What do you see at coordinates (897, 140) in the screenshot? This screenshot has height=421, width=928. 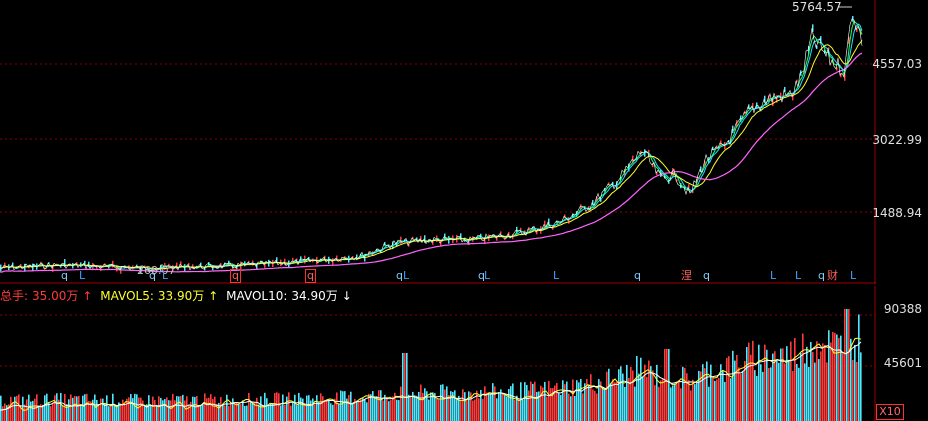 I see `price-axis-label: 3022.99` at bounding box center [897, 140].